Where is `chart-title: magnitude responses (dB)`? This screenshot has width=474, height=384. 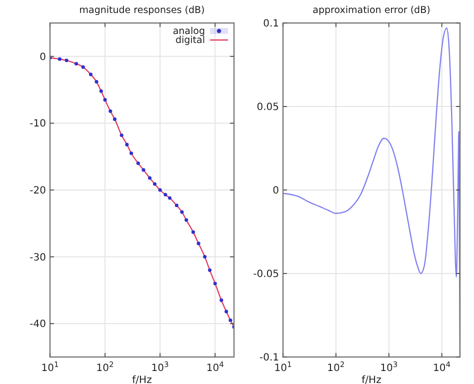 chart-title: magnitude responses (dB) is located at coordinates (142, 10).